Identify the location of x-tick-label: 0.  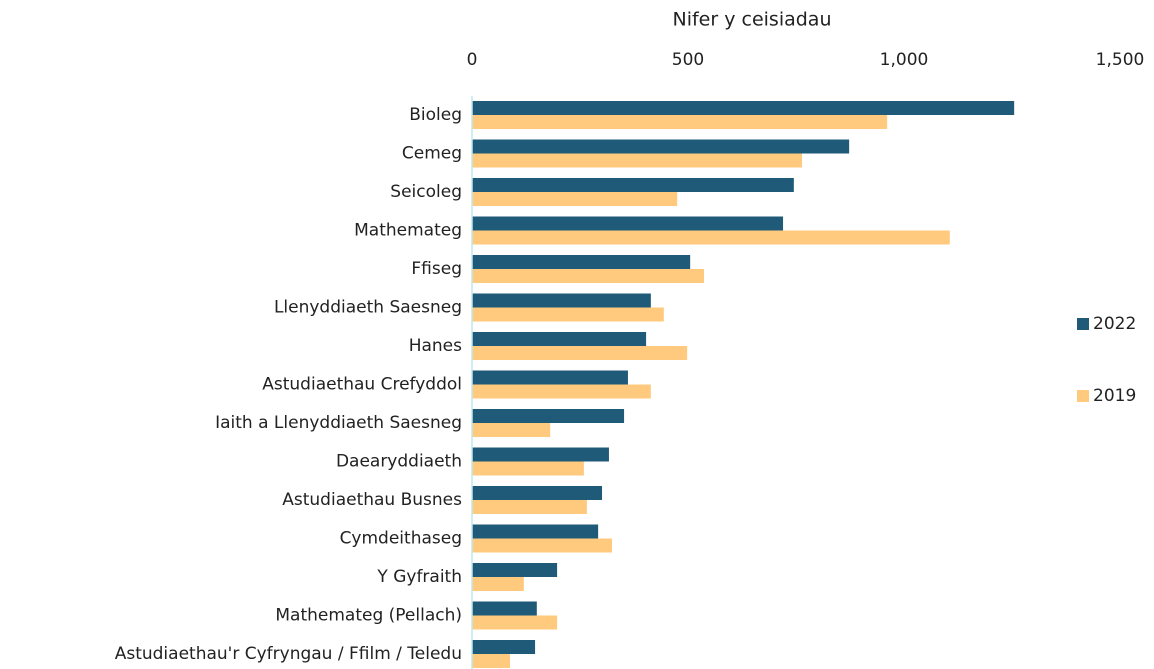
(472, 60).